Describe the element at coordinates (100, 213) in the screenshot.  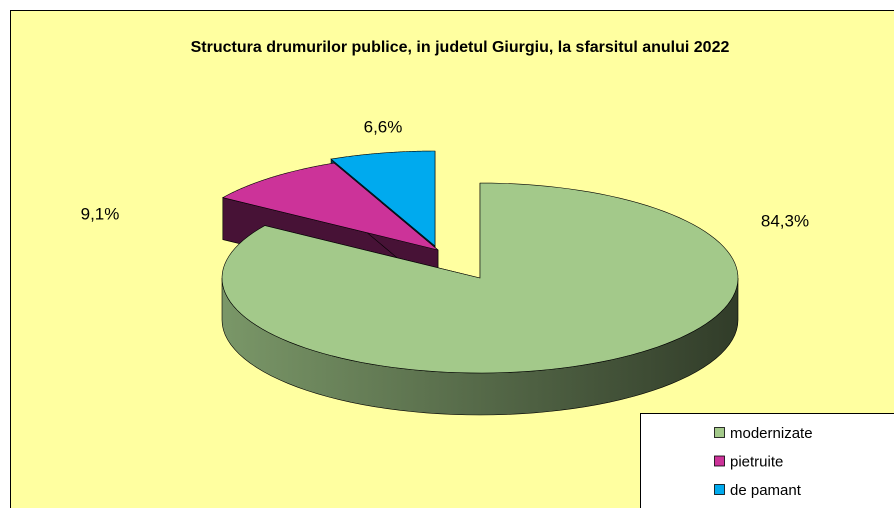
I see `data-label: 9,1%` at that location.